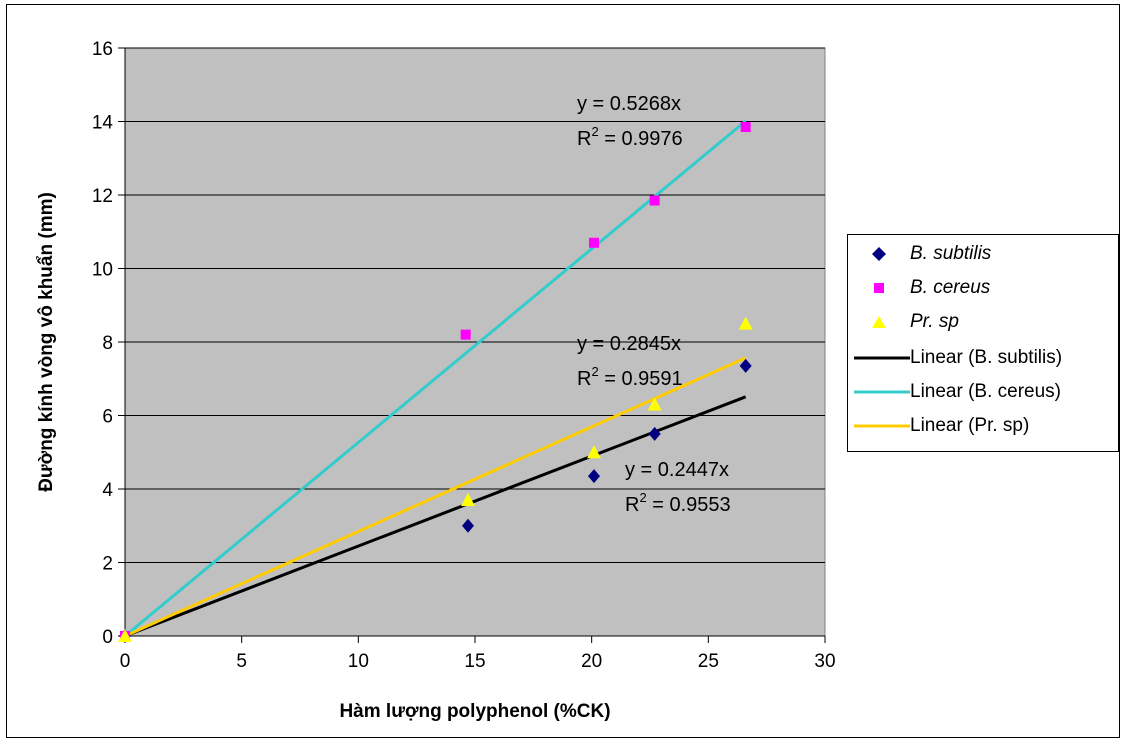 This screenshot has width=1123, height=742. I want to click on legend-label: Linear (Pr. sp), so click(970, 425).